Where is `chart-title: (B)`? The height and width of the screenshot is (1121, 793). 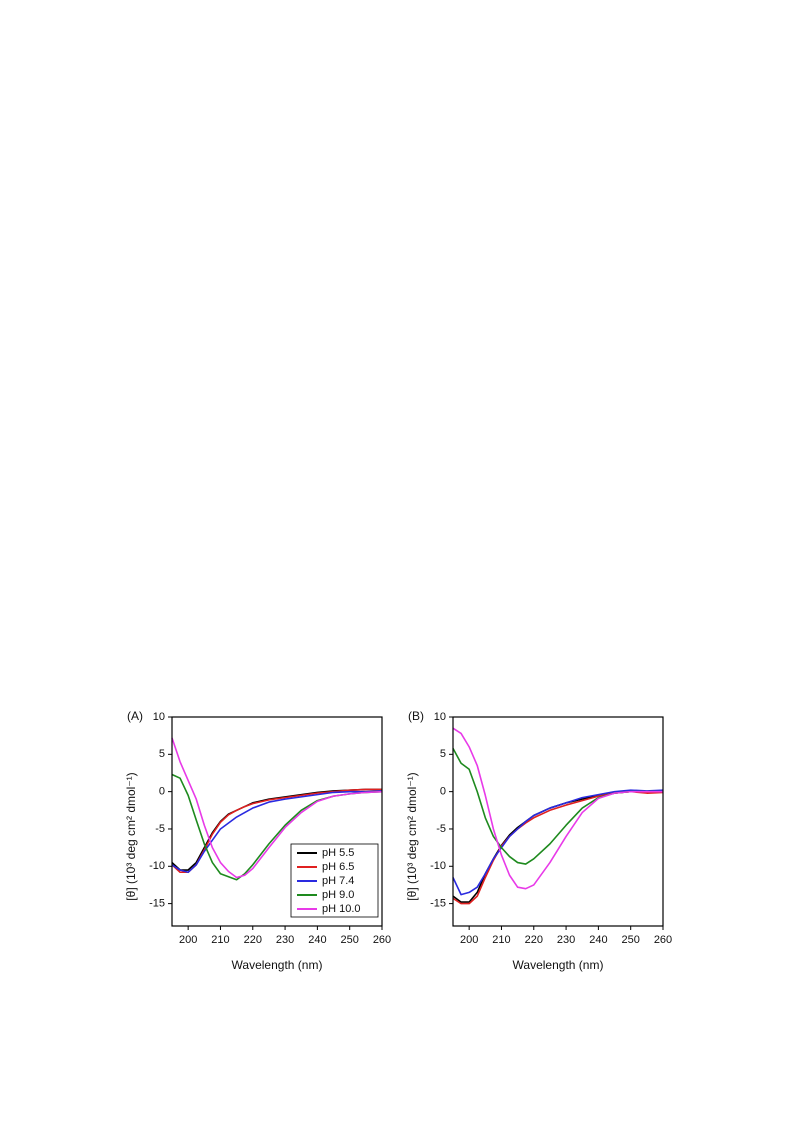
chart-title: (B) is located at coordinates (416, 716).